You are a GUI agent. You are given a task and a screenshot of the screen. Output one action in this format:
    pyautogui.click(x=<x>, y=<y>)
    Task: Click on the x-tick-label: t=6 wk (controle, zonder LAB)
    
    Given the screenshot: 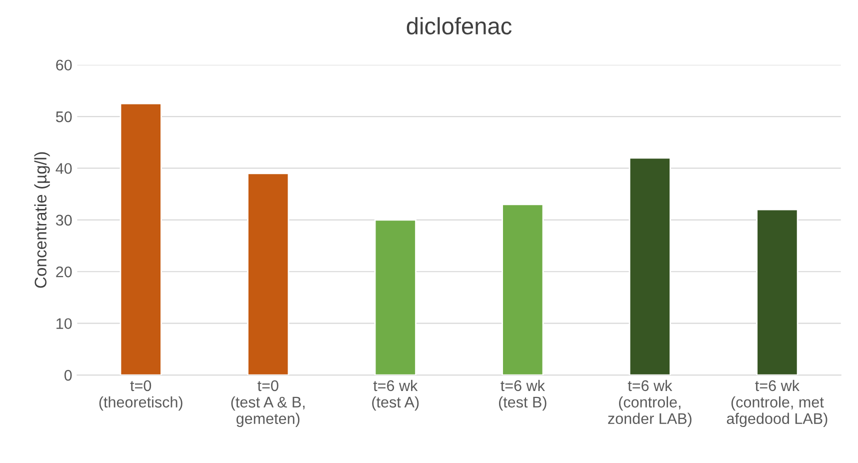 What is the action you would take?
    pyautogui.click(x=650, y=404)
    